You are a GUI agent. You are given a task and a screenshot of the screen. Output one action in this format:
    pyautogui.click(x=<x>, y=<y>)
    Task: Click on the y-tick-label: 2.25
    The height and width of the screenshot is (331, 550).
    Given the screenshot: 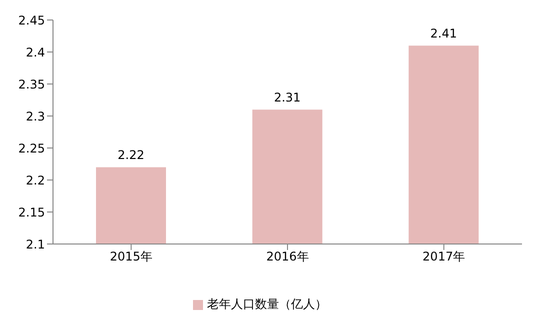 What is the action you would take?
    pyautogui.click(x=31, y=148)
    